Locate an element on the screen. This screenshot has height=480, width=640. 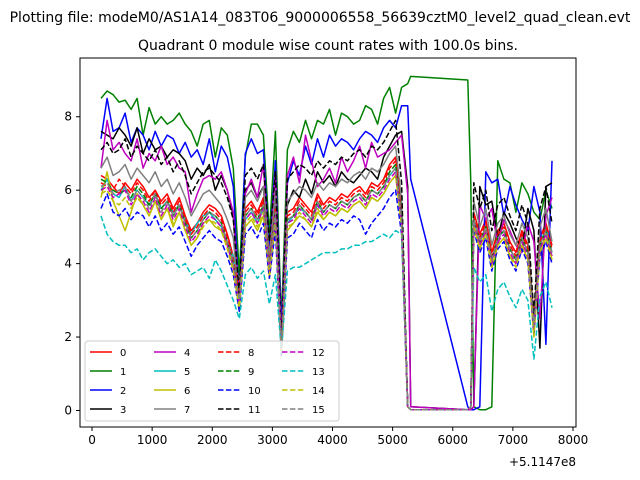
legend-label-2: 2 is located at coordinates (123, 391).